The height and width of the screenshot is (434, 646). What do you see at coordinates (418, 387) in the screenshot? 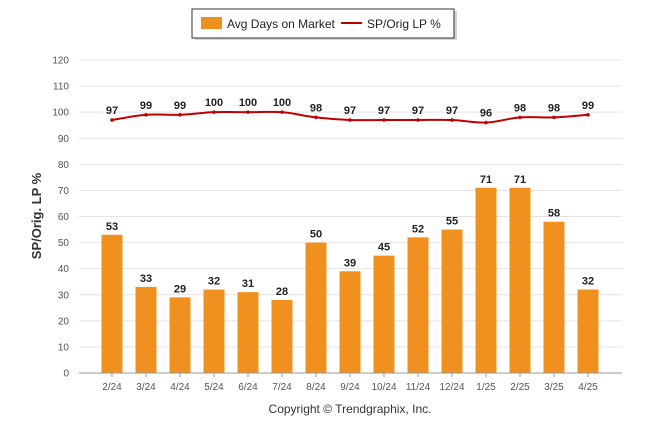
I see `x-tick-label: 11/24` at bounding box center [418, 387].